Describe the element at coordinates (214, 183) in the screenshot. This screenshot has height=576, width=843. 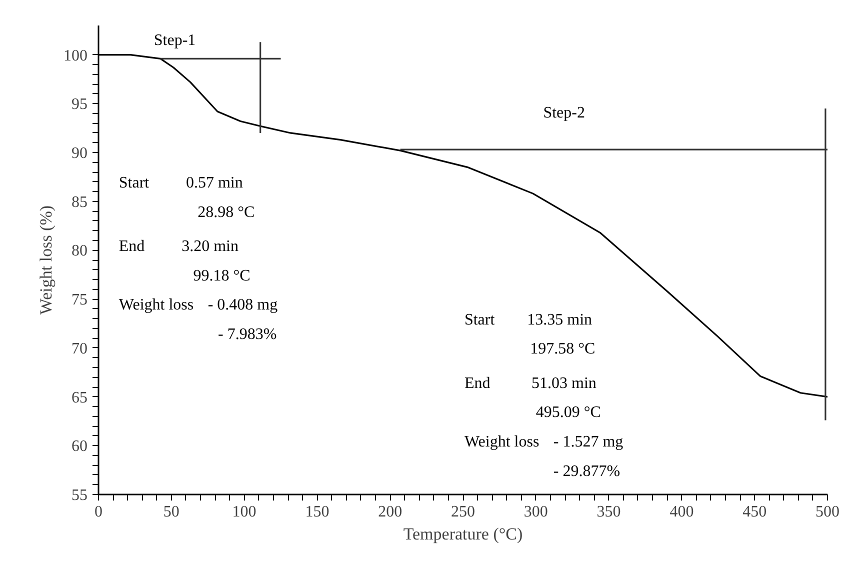
I see `annotation: 0.57 min` at that location.